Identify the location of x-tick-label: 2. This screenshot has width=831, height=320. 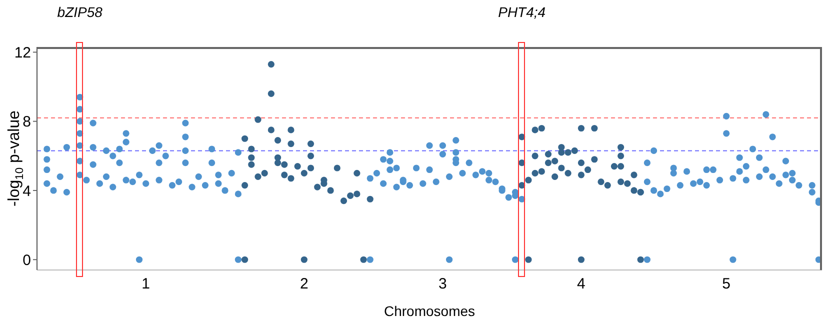
(304, 284).